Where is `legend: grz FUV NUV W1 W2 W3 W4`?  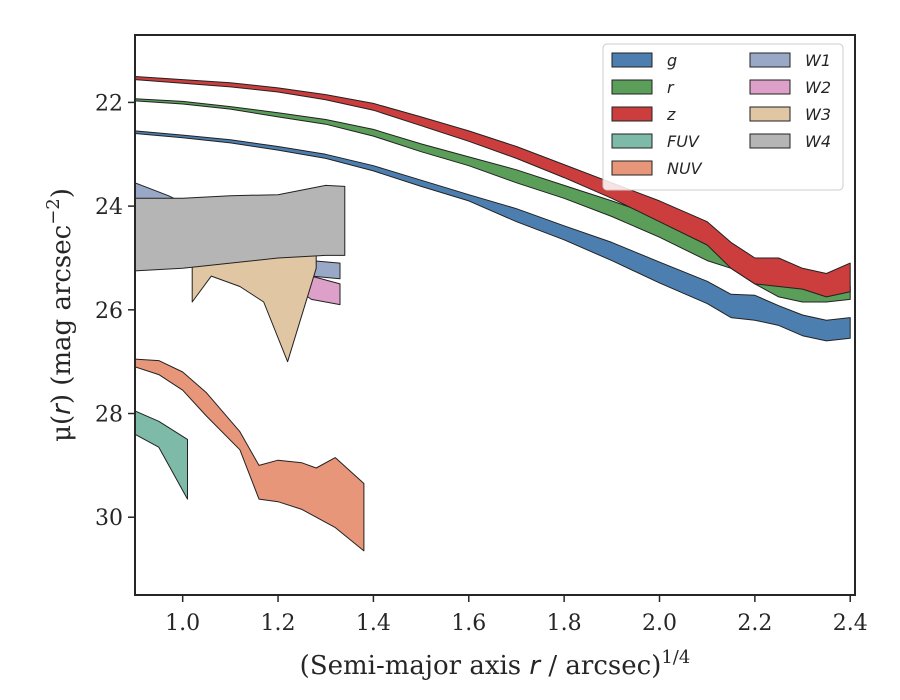
legend: grz FUV NUV W1 W2 W3 W4 is located at coordinates (723, 117).